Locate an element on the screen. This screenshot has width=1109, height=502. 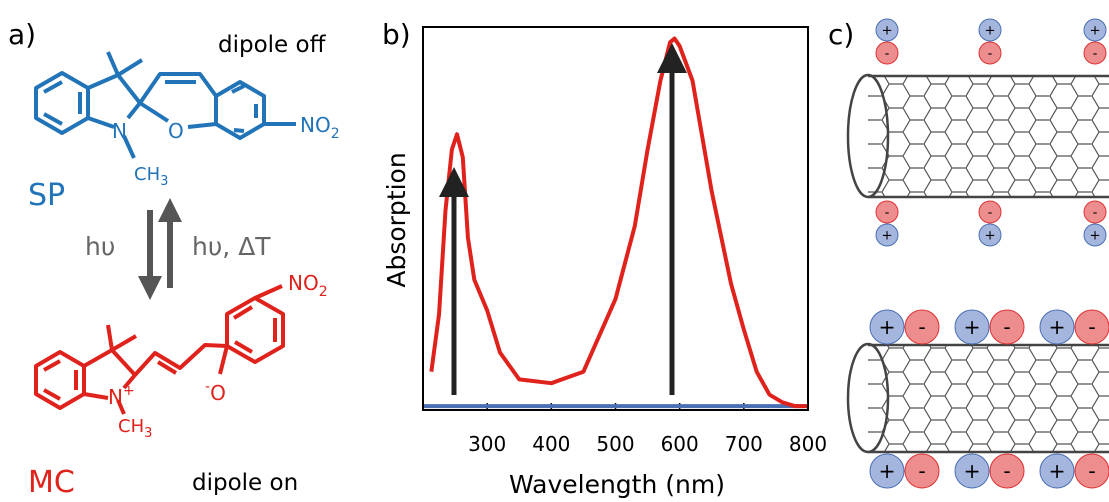
state-label: dipole off is located at coordinates (272, 45).